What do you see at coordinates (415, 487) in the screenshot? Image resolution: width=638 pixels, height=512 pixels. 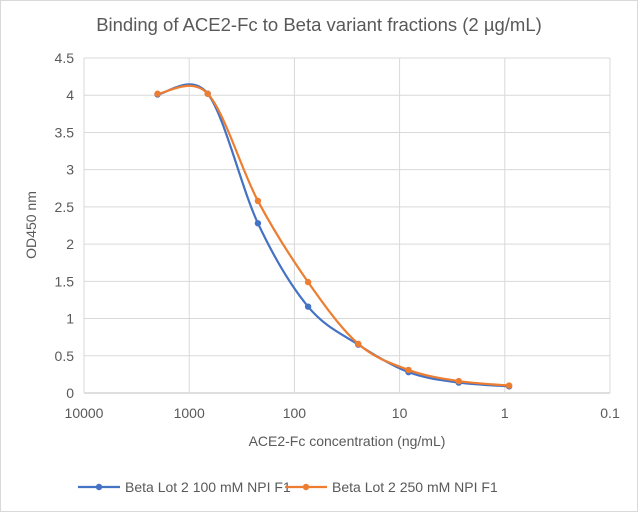 I see `legend-label: Beta Lot 2 250 mM NPI F1` at bounding box center [415, 487].